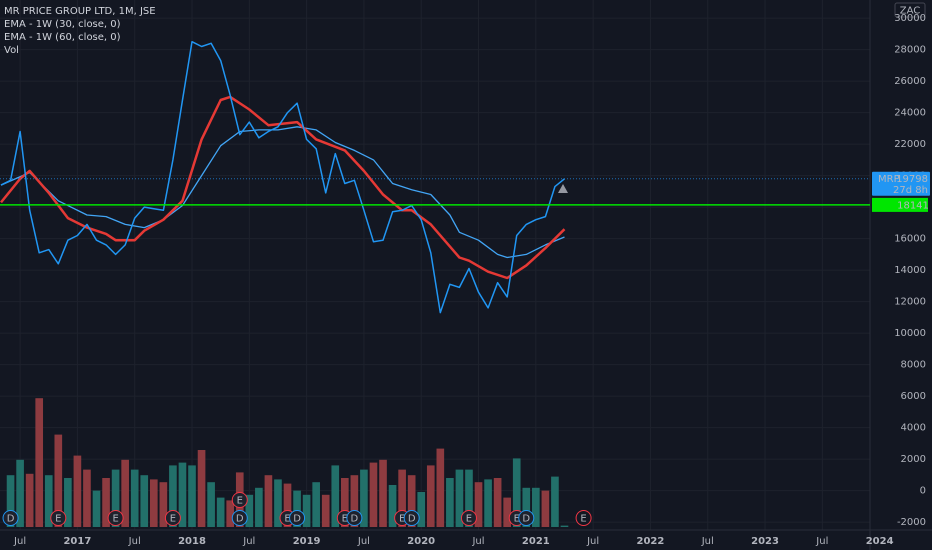 The image size is (932, 550). What do you see at coordinates (62, 24) in the screenshot?
I see `legend-entry: EMA - 1W (30, close, 0)` at bounding box center [62, 24].